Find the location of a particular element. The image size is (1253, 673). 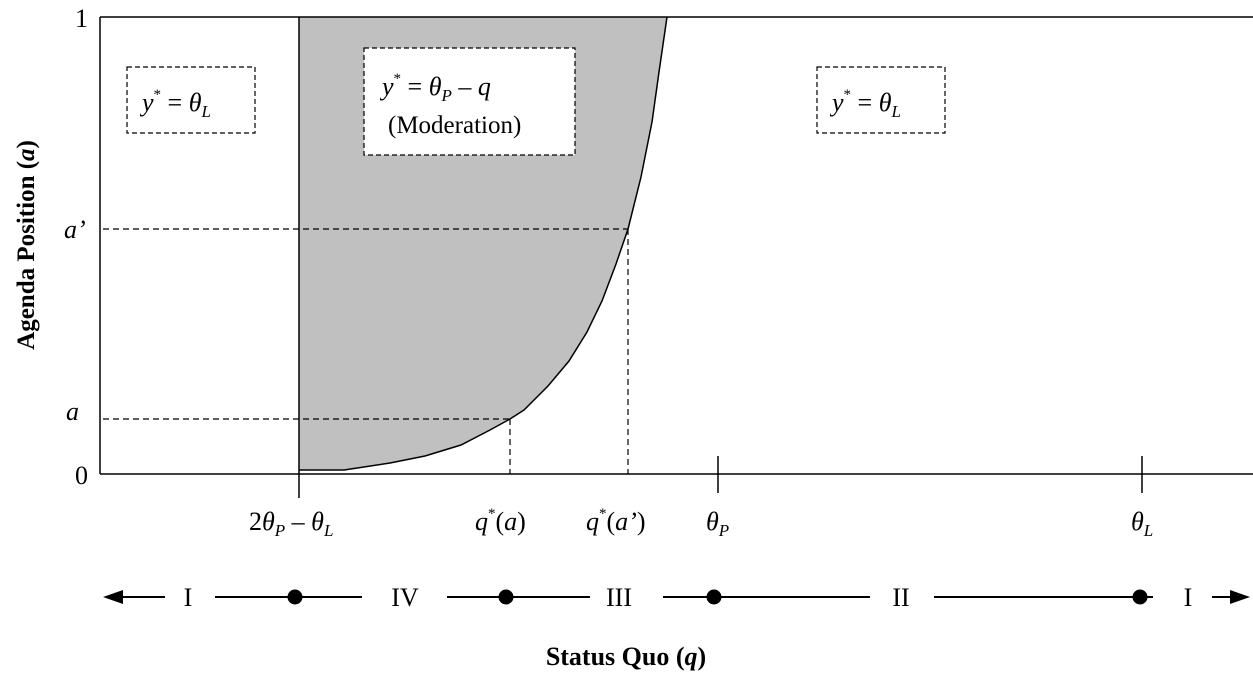

left-region-label: y* = θL is located at coordinates (175, 104).